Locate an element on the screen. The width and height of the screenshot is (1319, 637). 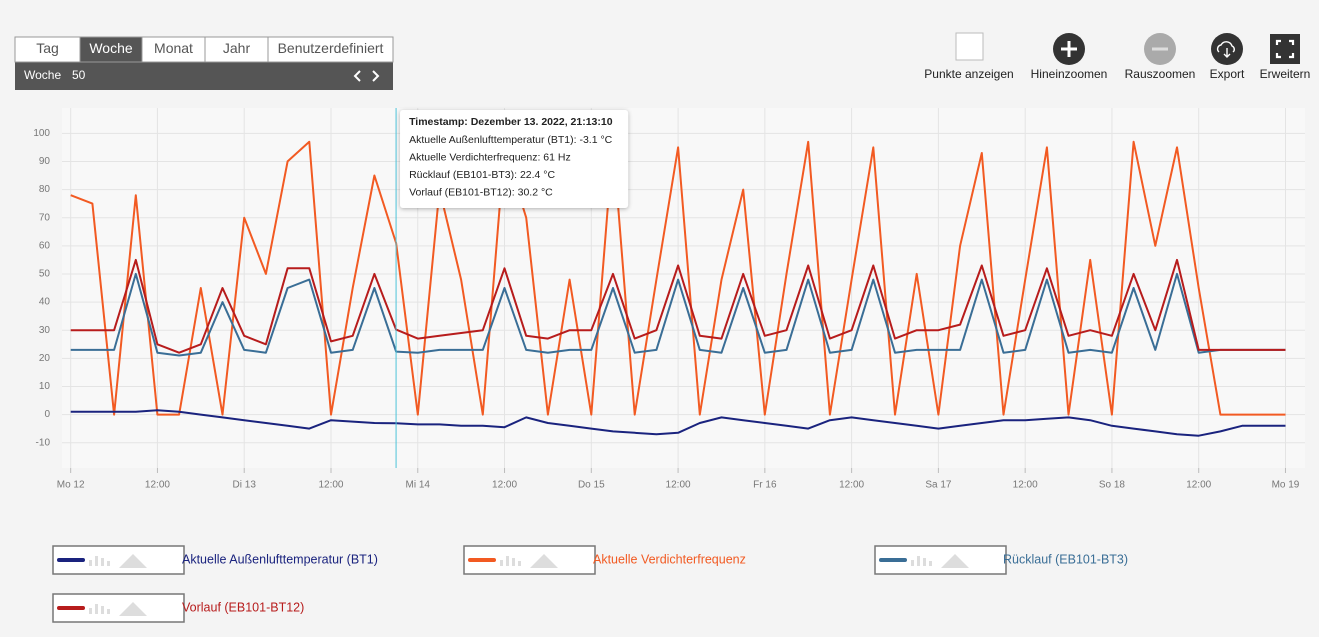
y-tick-label: 10 is located at coordinates (45, 386).